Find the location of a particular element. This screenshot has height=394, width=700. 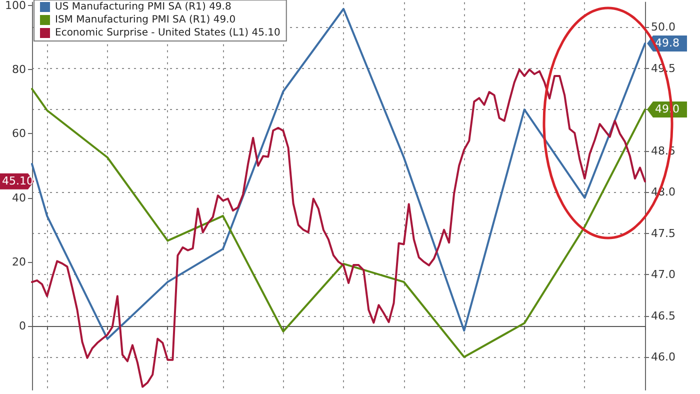

annotation: 45.10 is located at coordinates (18, 181).